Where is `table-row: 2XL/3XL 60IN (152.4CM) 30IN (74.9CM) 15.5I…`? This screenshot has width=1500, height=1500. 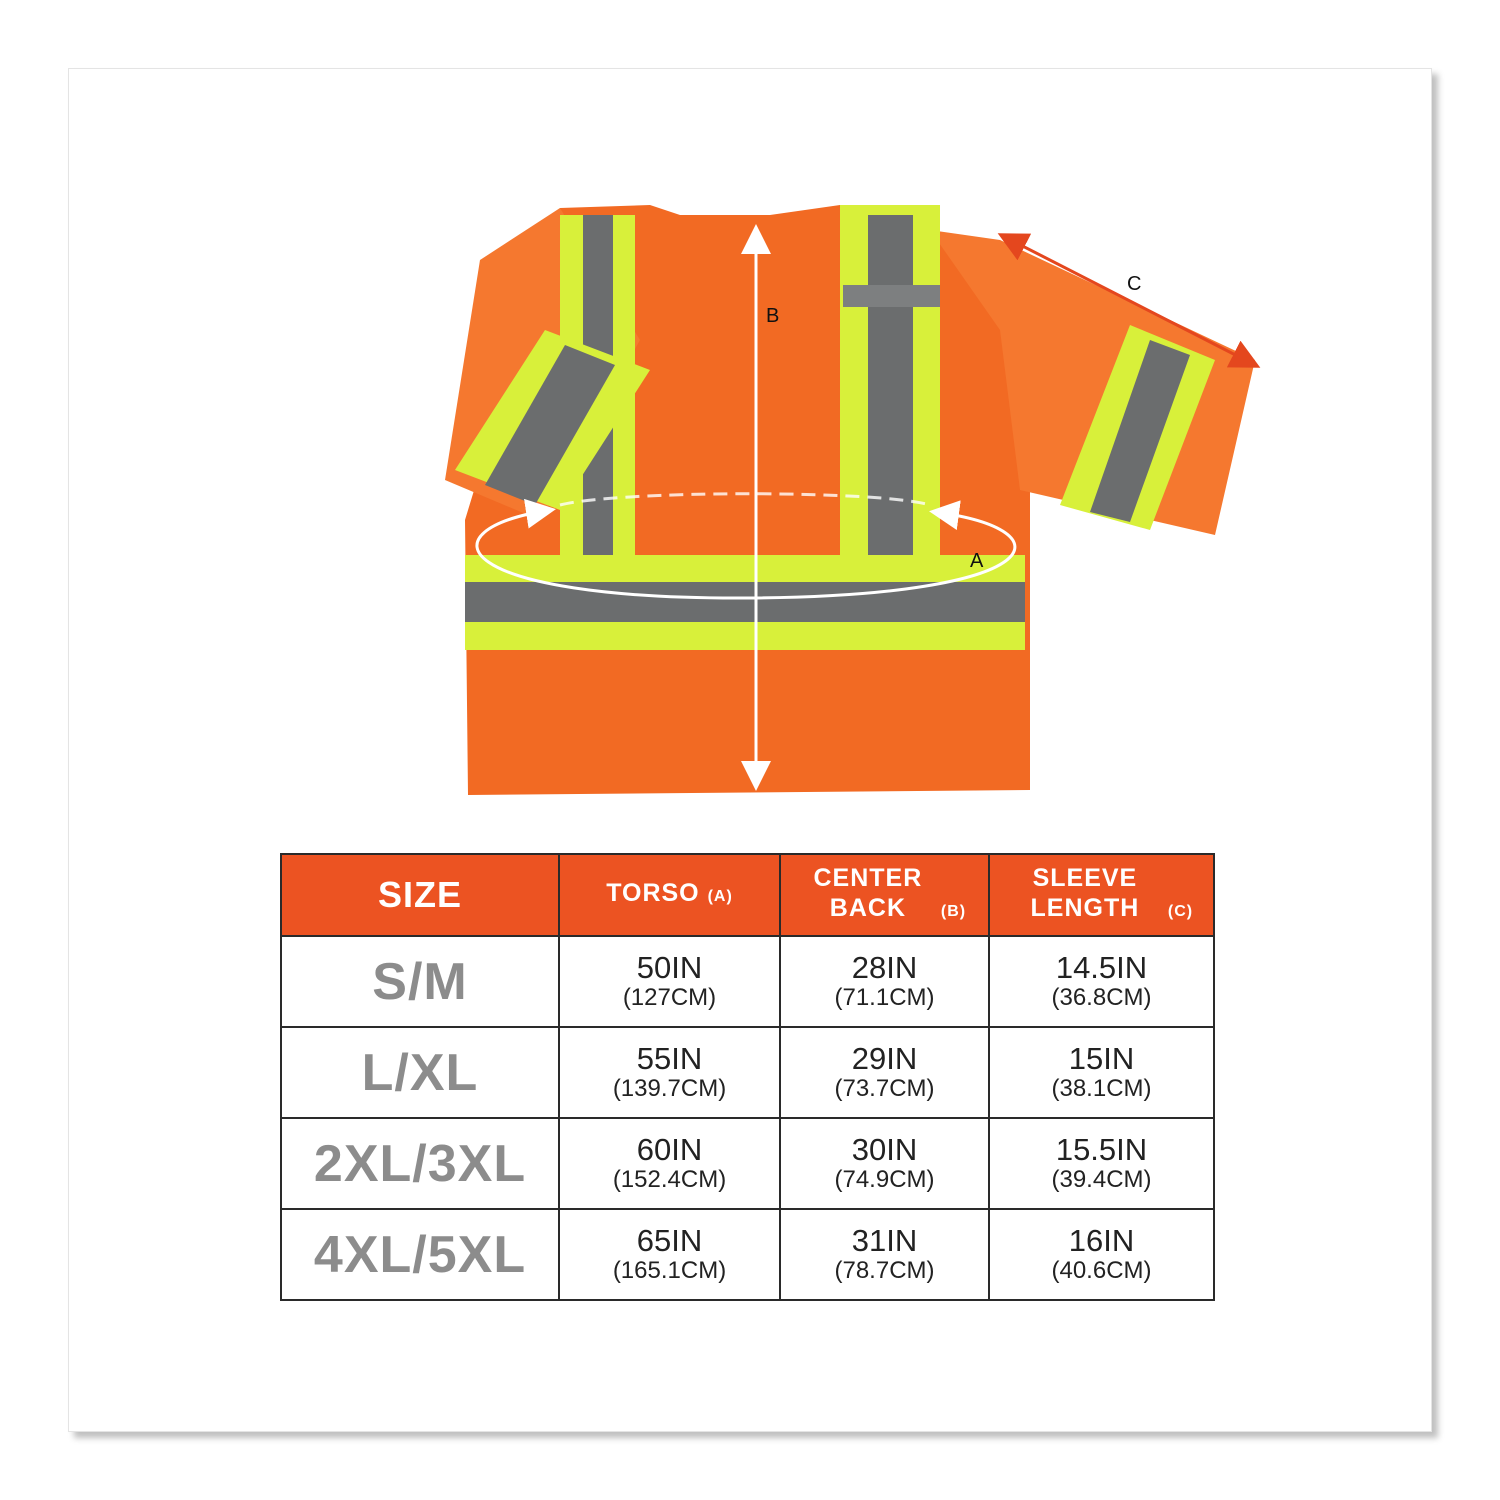 table-row: 2XL/3XL 60IN (152.4CM) 30IN (74.9CM) 15.5I… is located at coordinates (747, 1163).